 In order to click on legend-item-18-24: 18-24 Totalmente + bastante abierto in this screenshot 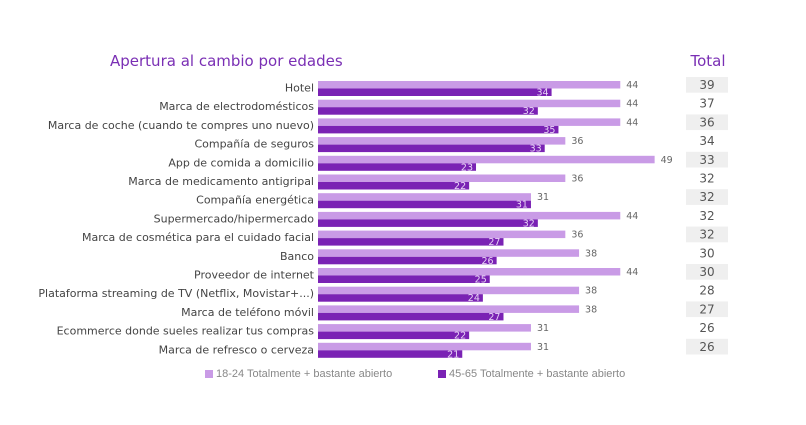, I will do `click(298, 374)`.